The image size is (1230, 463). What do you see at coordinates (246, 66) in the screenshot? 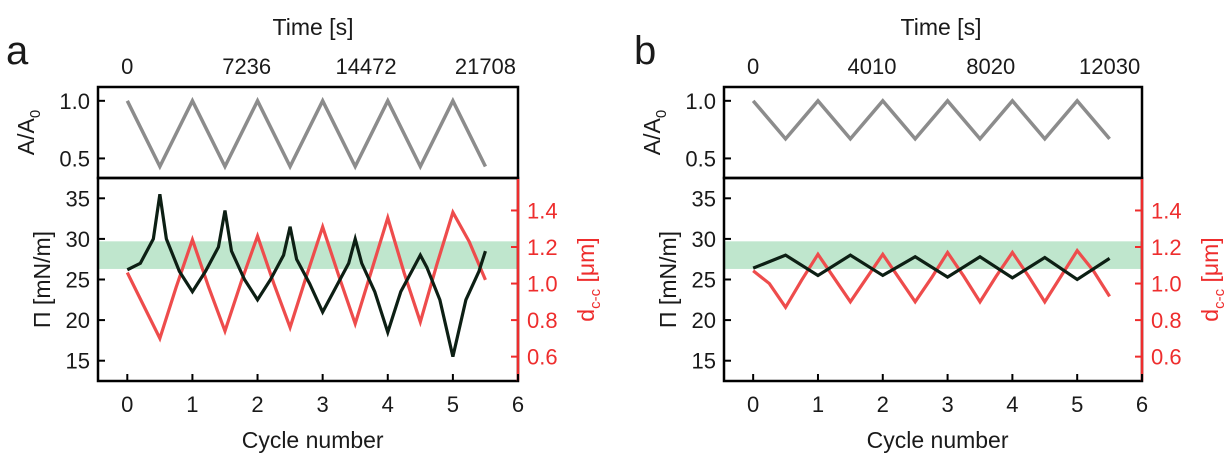
I see `top-axis-tick-label: 7236` at bounding box center [246, 66].